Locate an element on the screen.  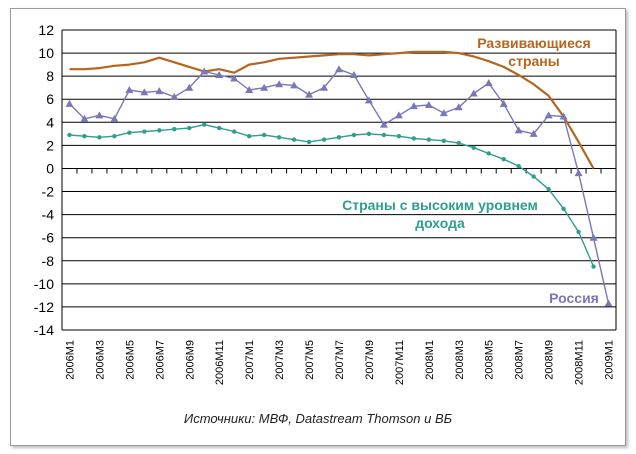
x-tick-label: 2007M7 is located at coordinates (340, 360).